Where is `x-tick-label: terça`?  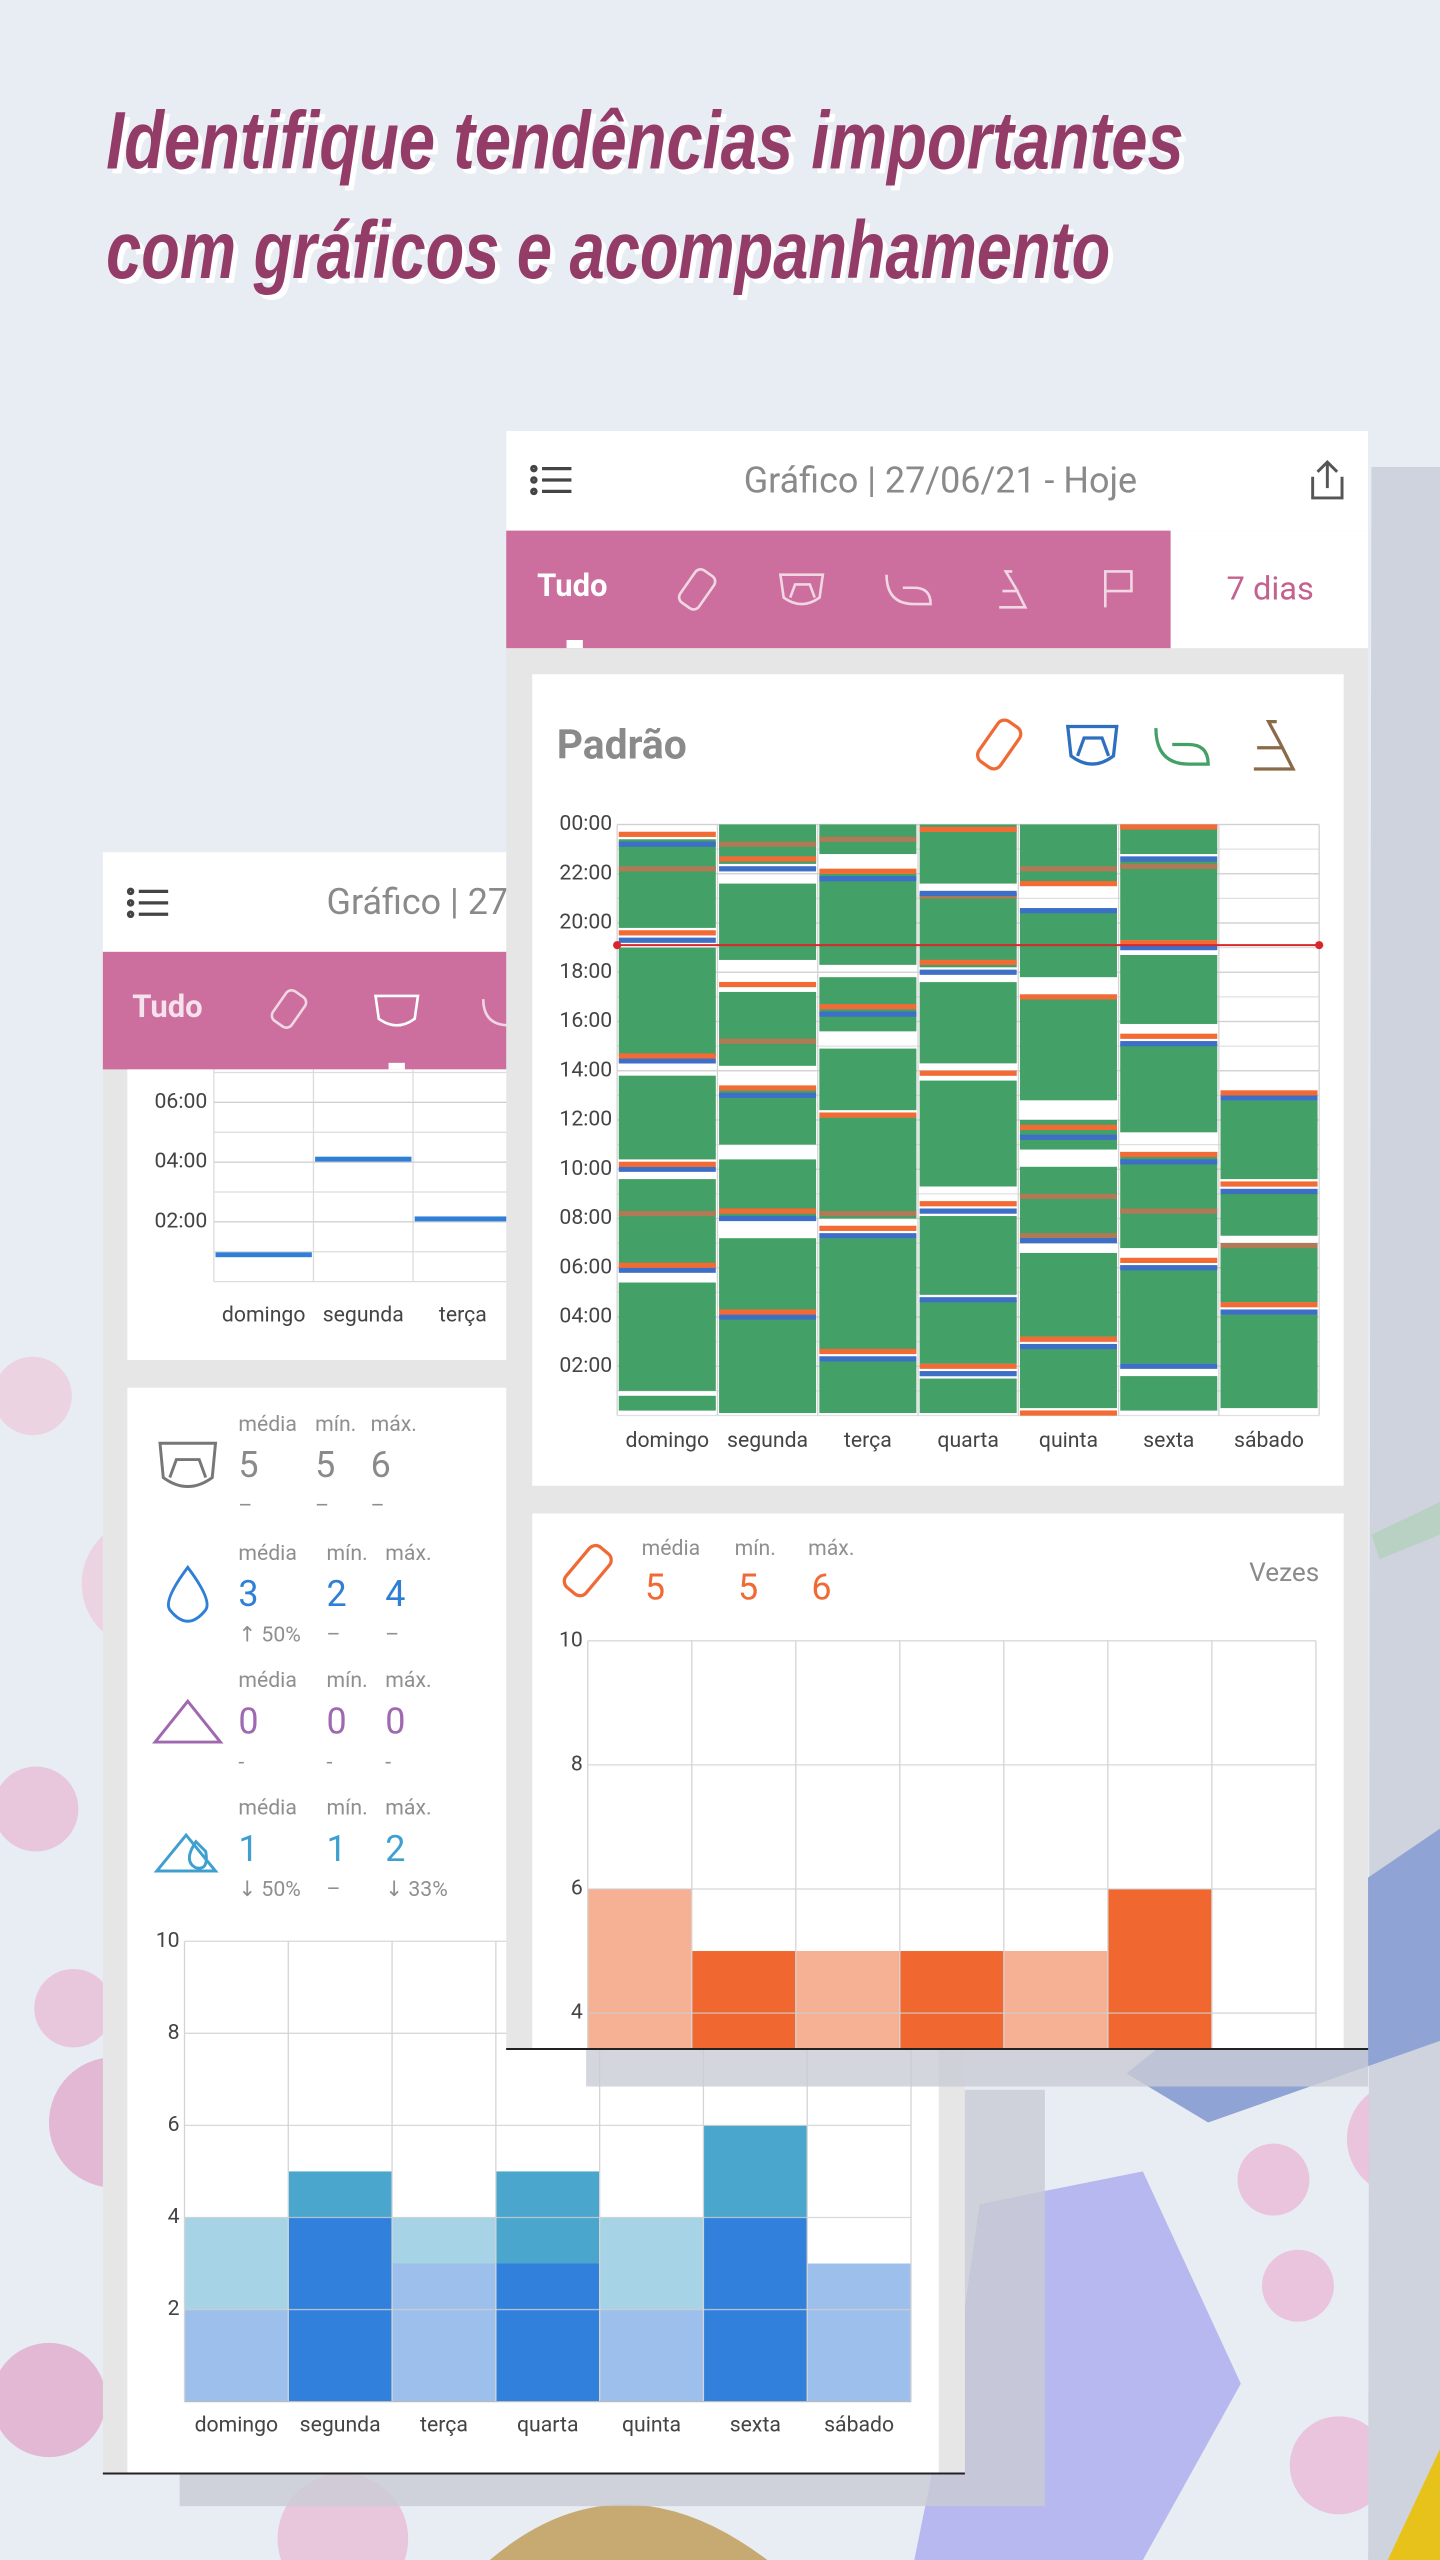
x-tick-label: terça is located at coordinates (463, 1315).